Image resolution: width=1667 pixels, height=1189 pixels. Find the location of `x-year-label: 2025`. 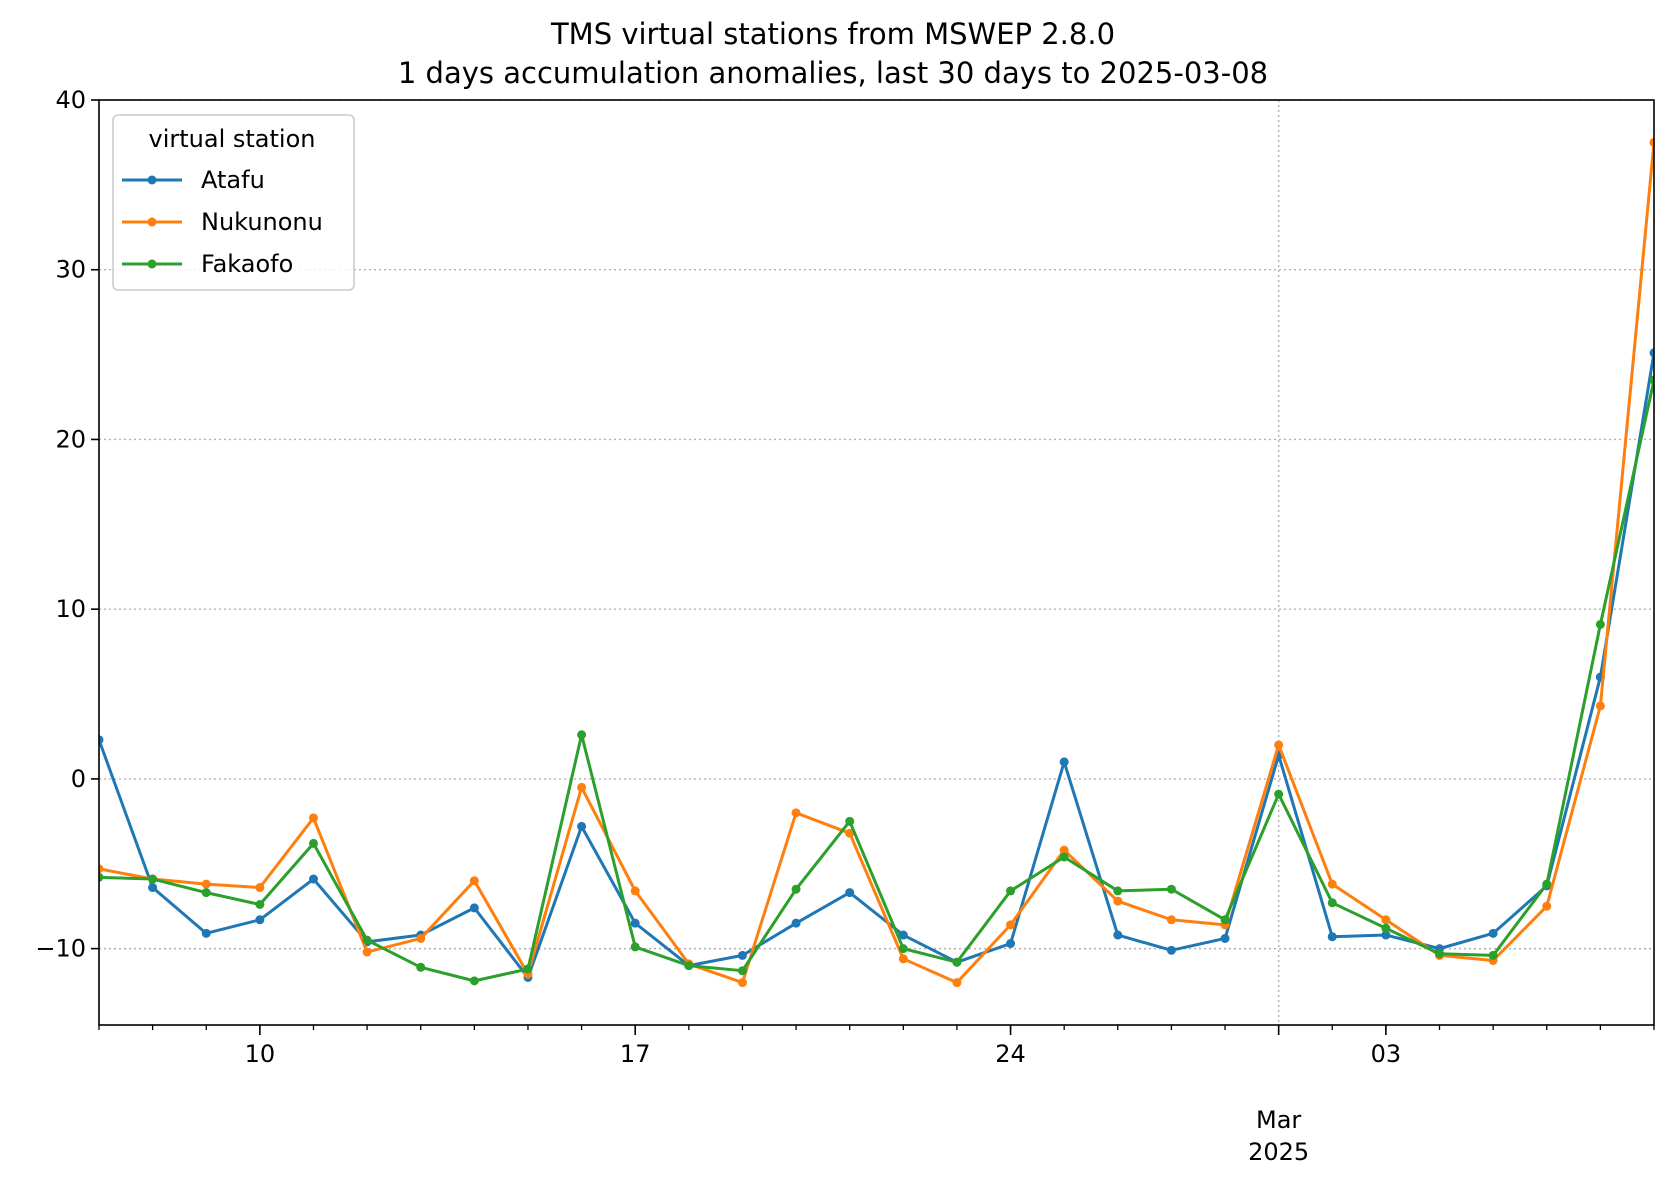

x-year-label: 2025 is located at coordinates (1278, 1152).